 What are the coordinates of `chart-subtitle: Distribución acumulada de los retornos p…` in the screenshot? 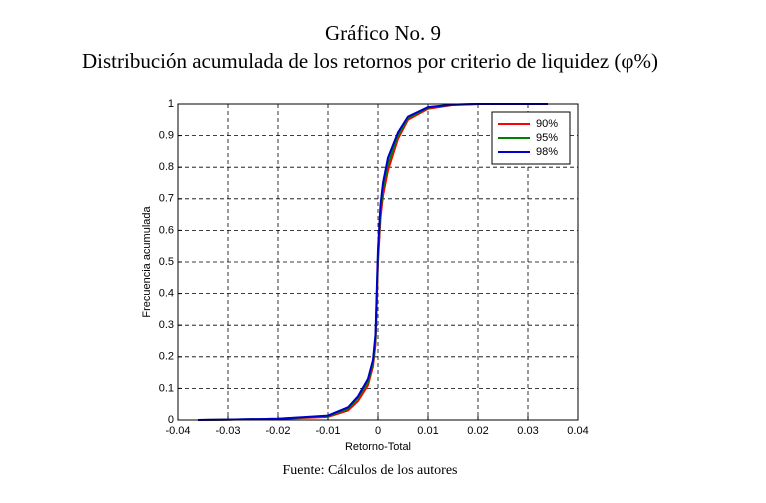 It's located at (370, 61).